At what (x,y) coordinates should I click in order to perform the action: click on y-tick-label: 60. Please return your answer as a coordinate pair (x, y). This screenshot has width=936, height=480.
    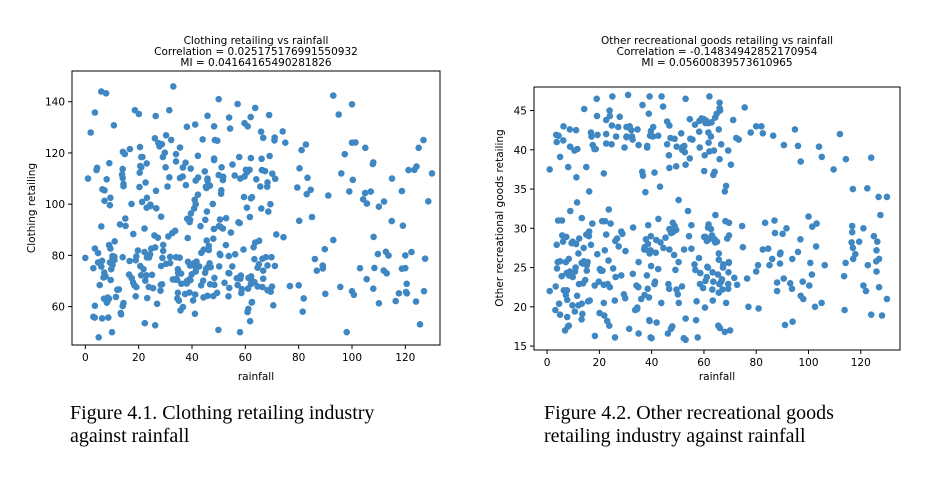
    Looking at the image, I should click on (58, 308).